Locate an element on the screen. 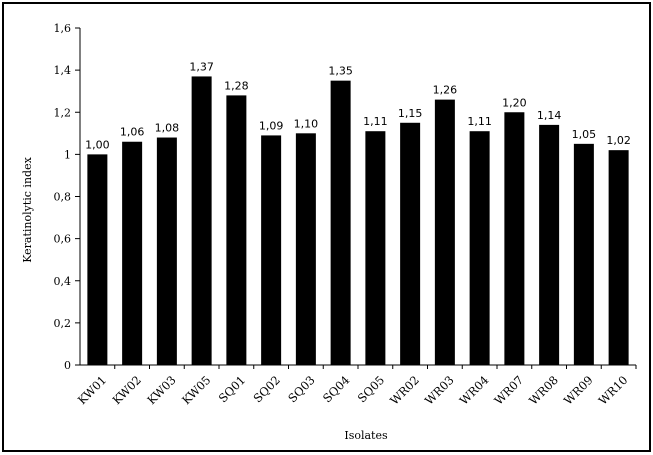 Image resolution: width=653 pixels, height=455 pixels. x-tick-label: SQ02 is located at coordinates (266, 389).